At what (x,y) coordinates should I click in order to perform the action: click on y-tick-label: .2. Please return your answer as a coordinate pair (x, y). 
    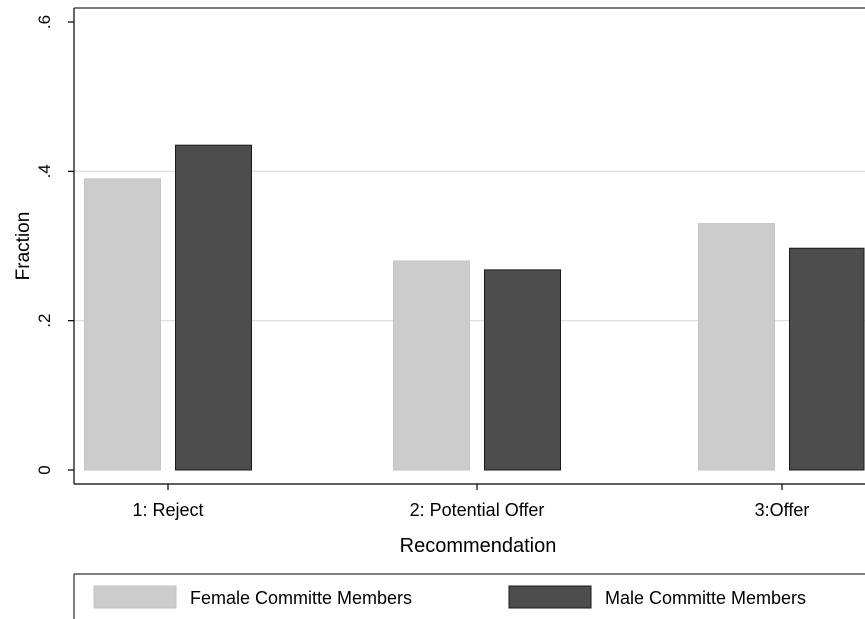
    Looking at the image, I should click on (44, 321).